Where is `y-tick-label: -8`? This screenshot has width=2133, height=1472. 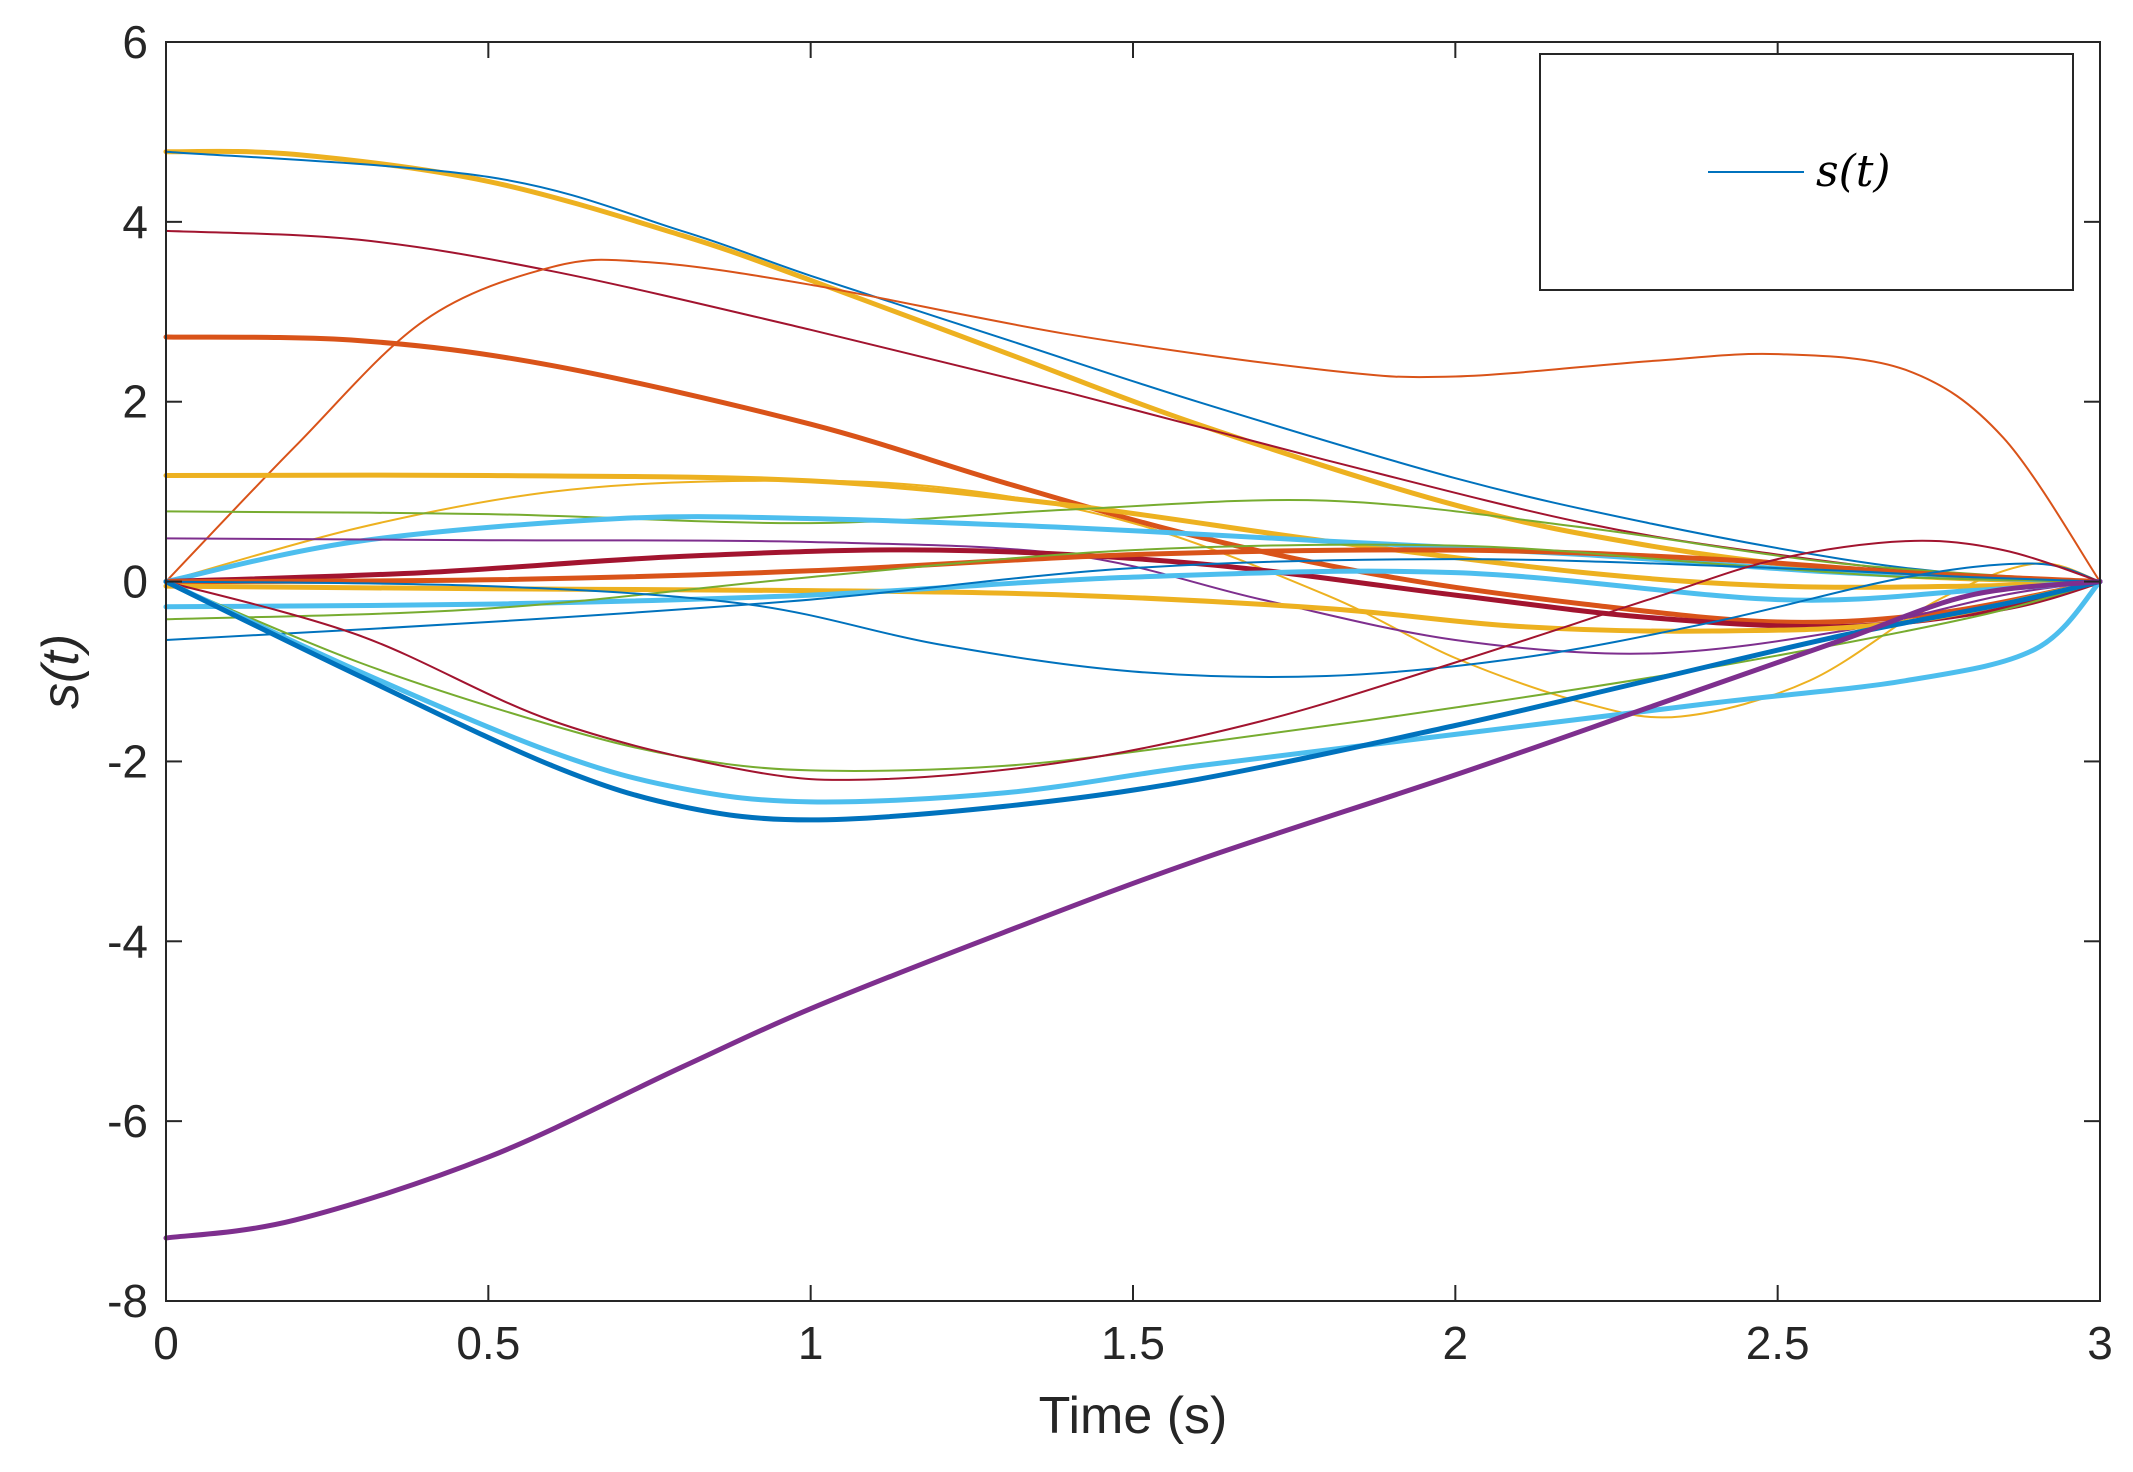 y-tick-label: -8 is located at coordinates (127, 1301).